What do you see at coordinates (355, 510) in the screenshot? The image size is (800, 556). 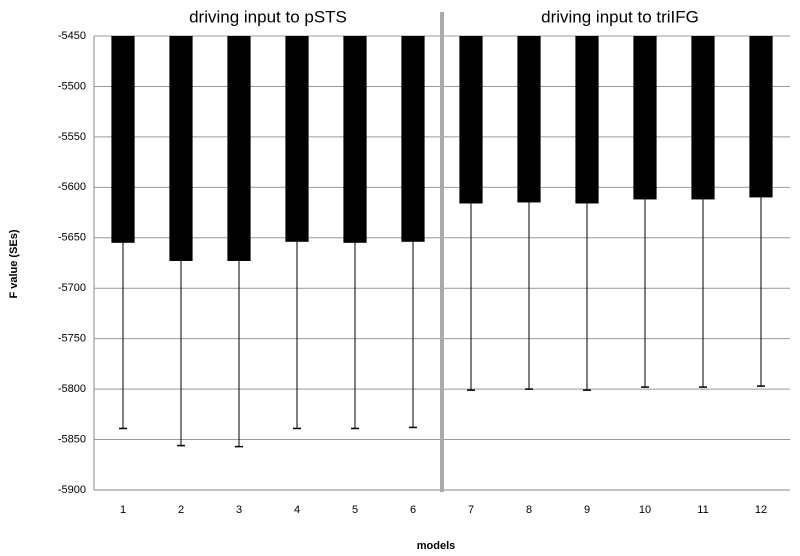 I see `x-tick-label: 5` at bounding box center [355, 510].